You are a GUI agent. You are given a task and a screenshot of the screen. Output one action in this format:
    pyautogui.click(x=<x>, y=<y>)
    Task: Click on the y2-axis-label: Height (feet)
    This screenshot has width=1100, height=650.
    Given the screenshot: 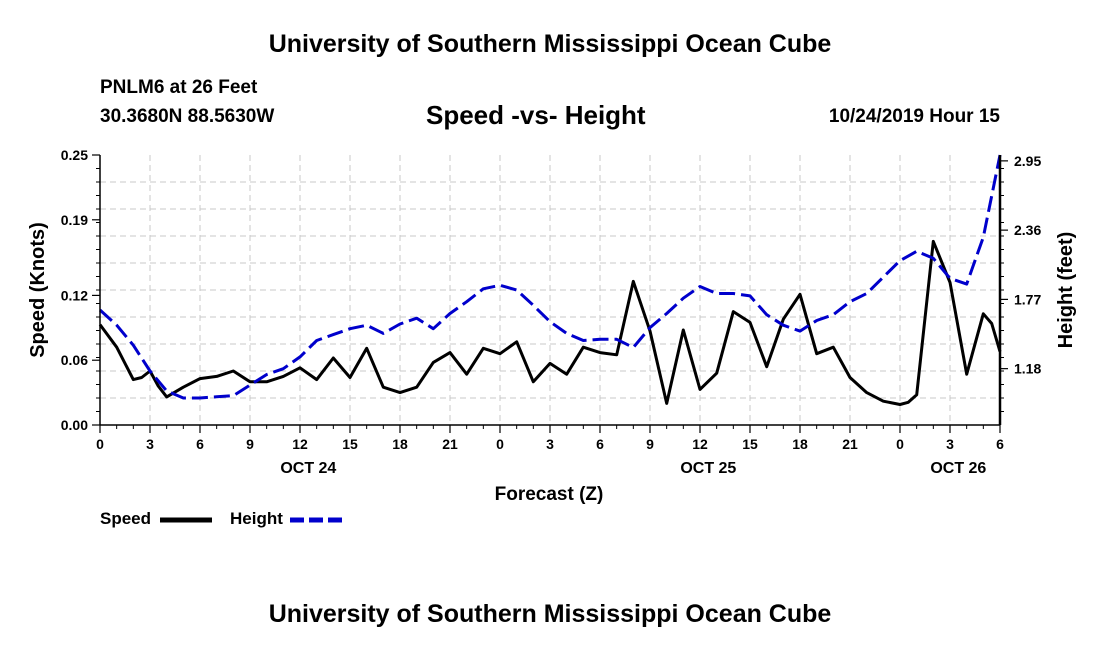 What is the action you would take?
    pyautogui.click(x=1066, y=290)
    